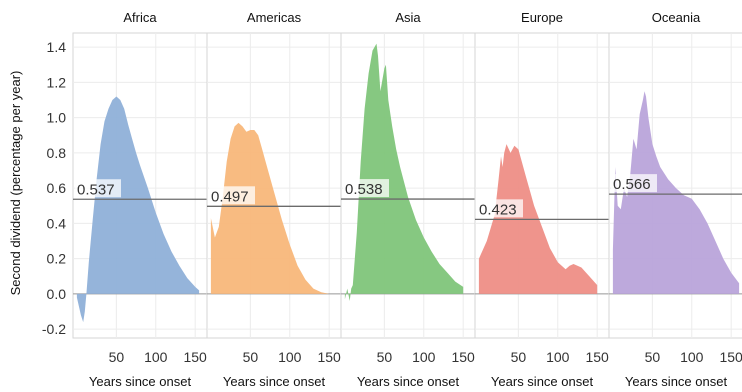  I want to click on y-tick-label: 1.0, so click(57, 118).